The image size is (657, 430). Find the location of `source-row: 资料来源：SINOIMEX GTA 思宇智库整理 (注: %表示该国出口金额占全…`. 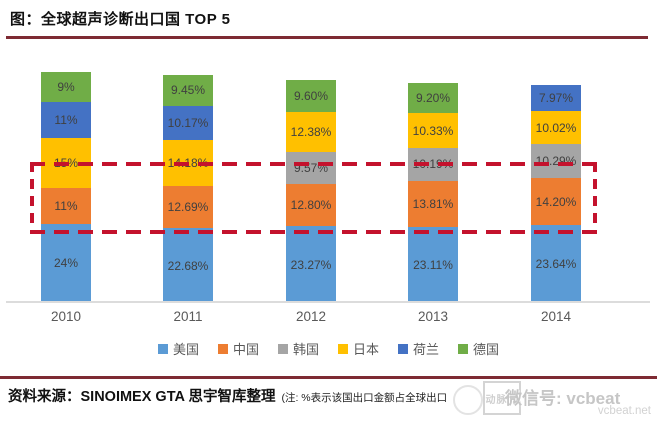

source-row: 资料来源：SINOIMEX GTA 思宇智库整理 (注: %表示该国出口金额占全… is located at coordinates (227, 395).